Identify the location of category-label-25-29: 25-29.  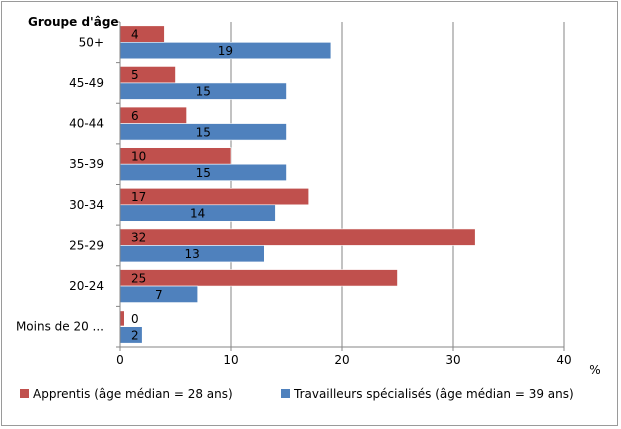
(86, 245).